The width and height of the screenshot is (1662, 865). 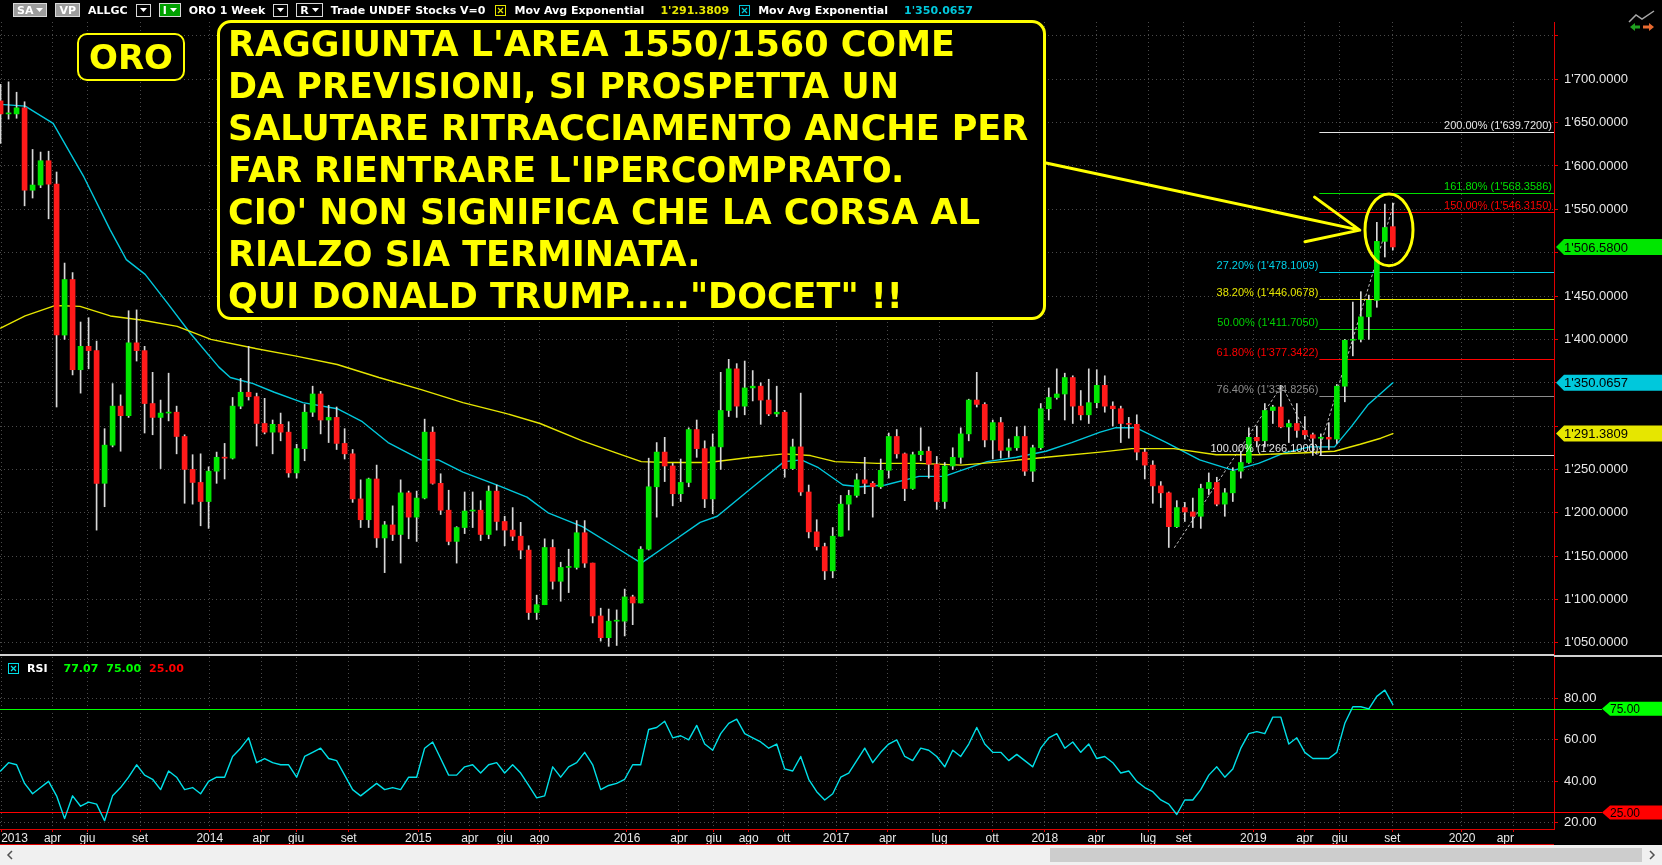 I want to click on y-tick-label: 1'650.0000, so click(x=1596, y=122).